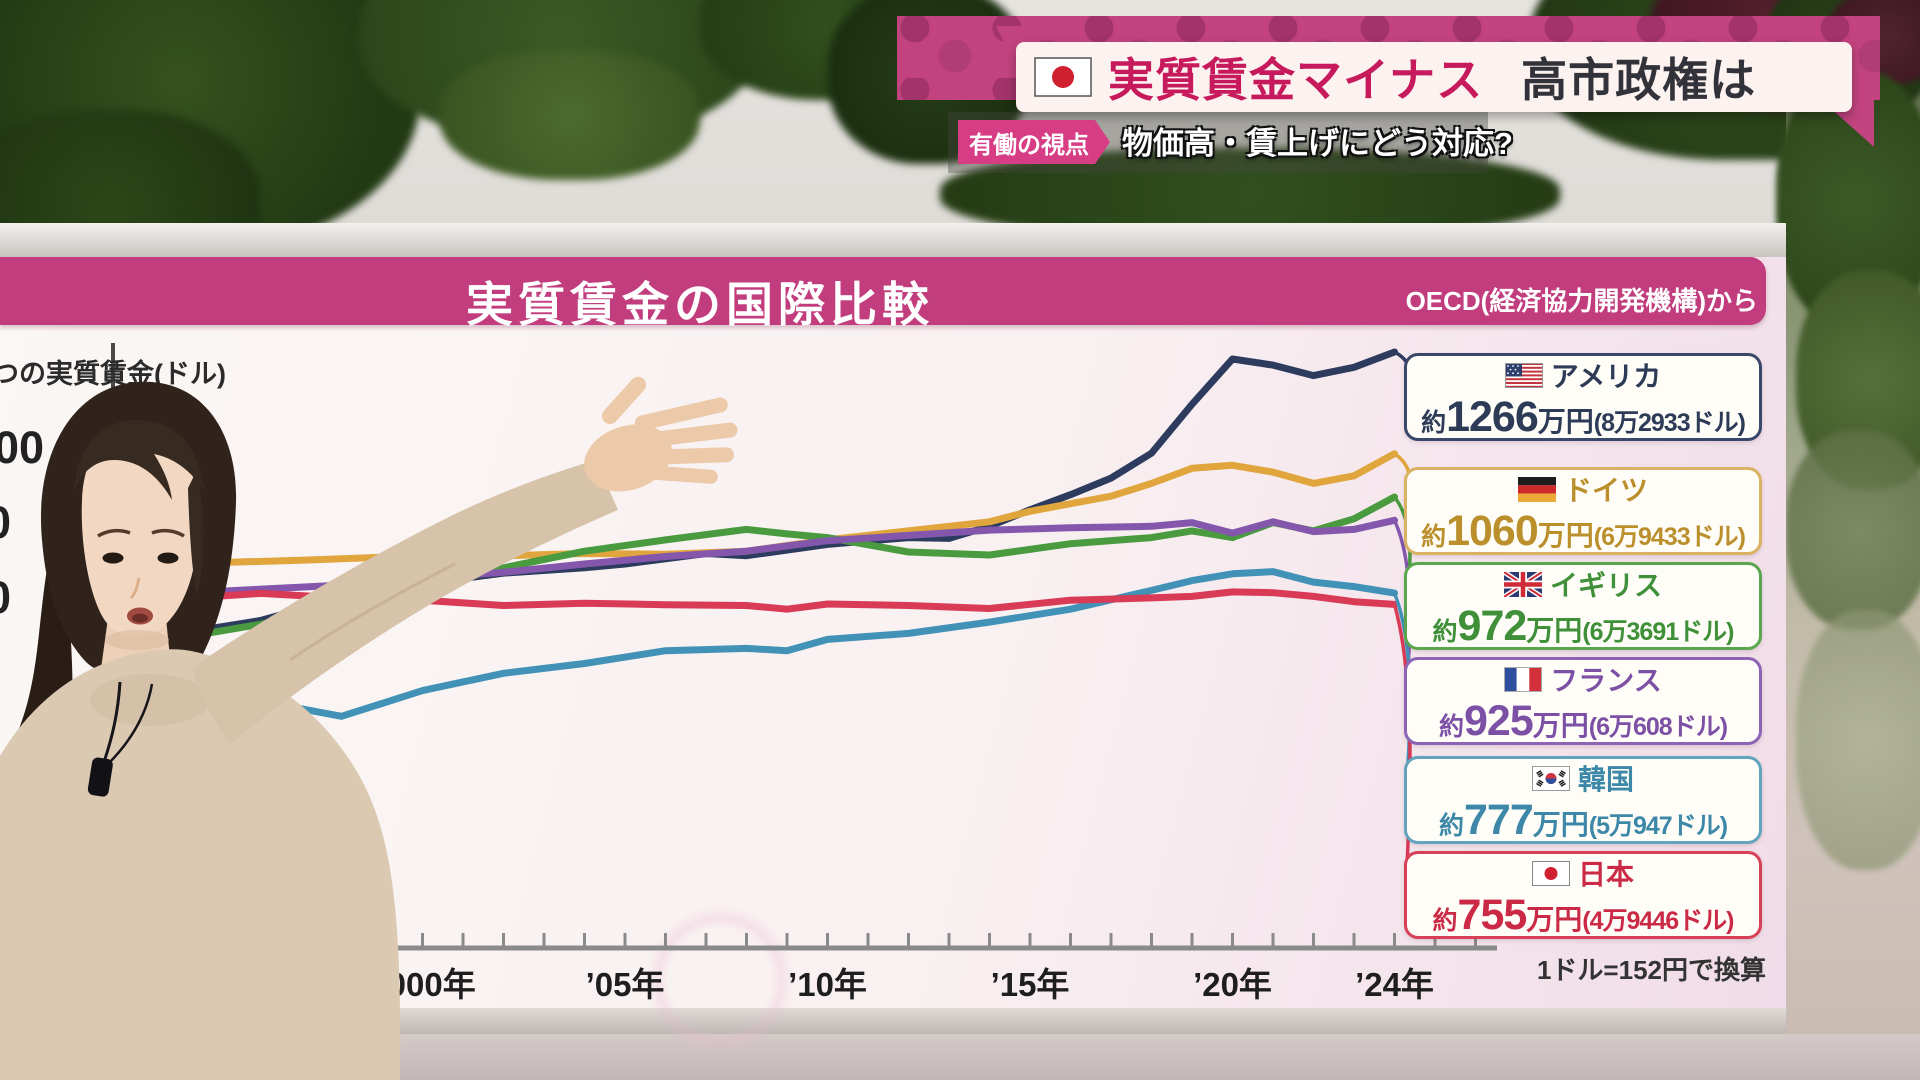  Describe the element at coordinates (1492, 626) in the screenshot. I see `amount-number: 972` at that location.